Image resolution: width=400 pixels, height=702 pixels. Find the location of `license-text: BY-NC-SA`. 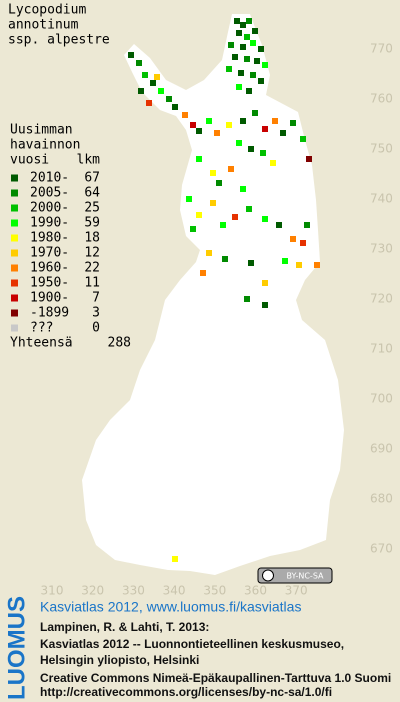

license-text: BY-NC-SA is located at coordinates (305, 576).